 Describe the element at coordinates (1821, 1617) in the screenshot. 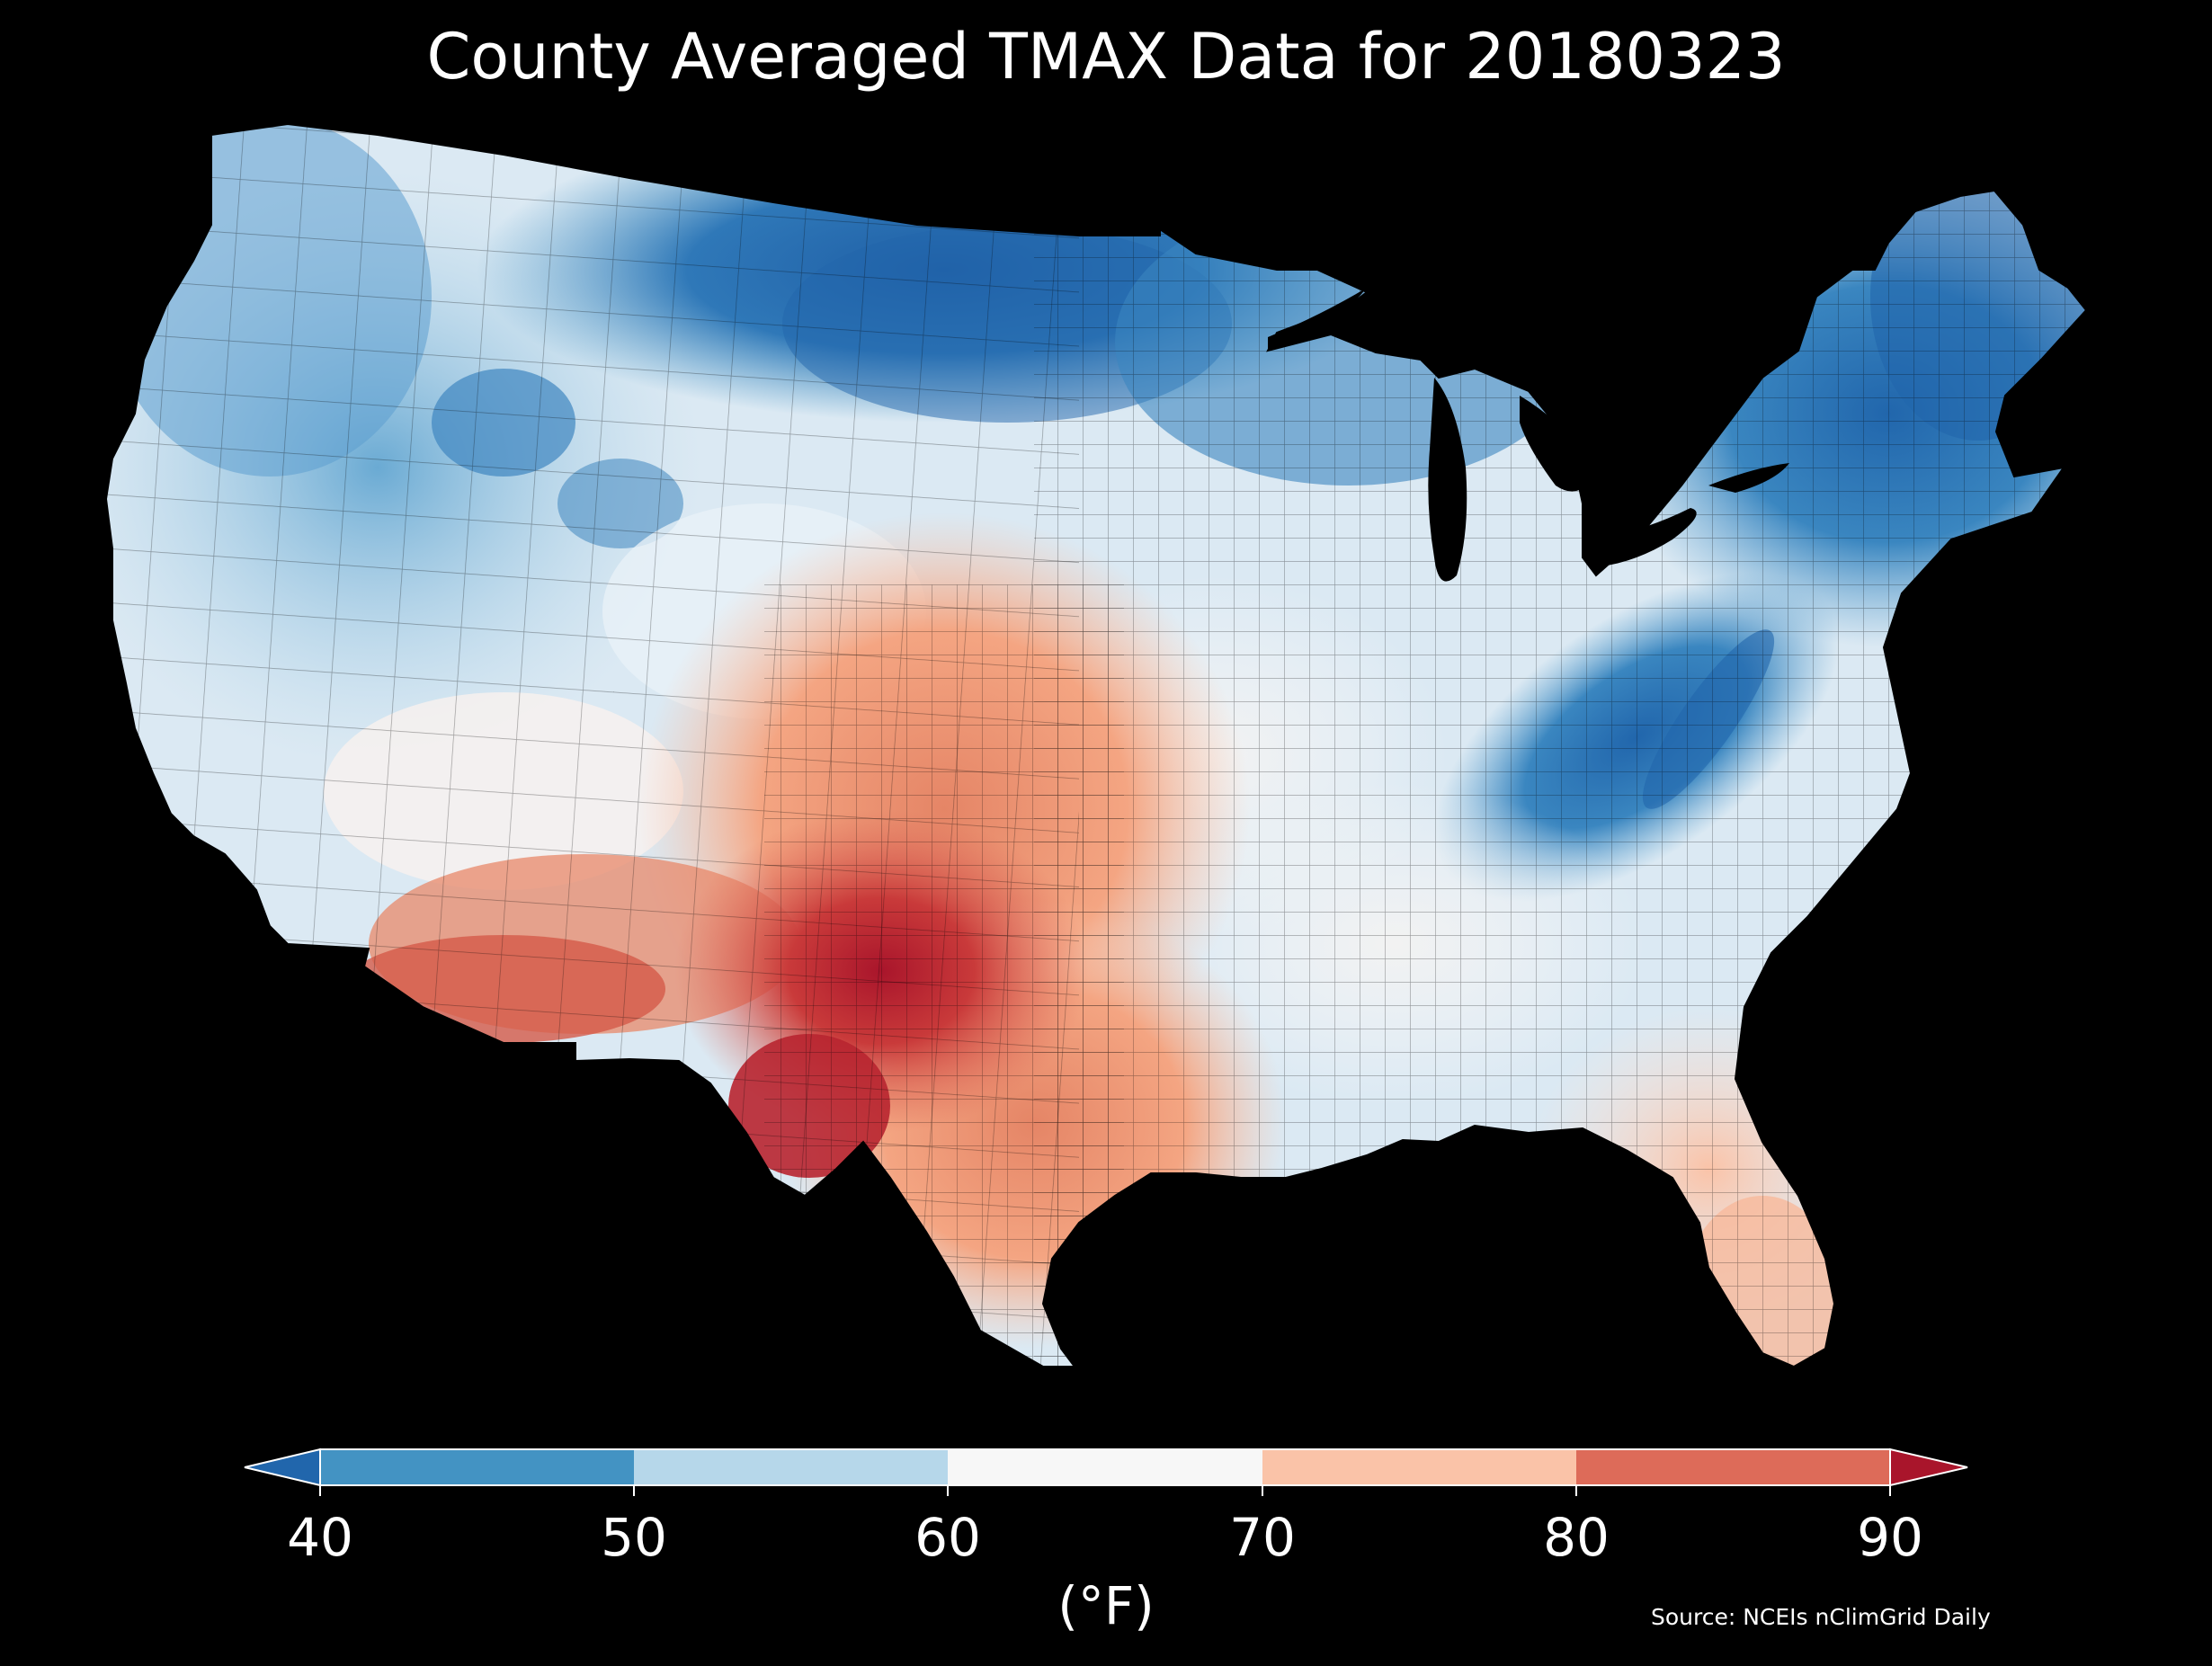

I see `source-label: Source: NCEIs nClimGrid Daily` at that location.